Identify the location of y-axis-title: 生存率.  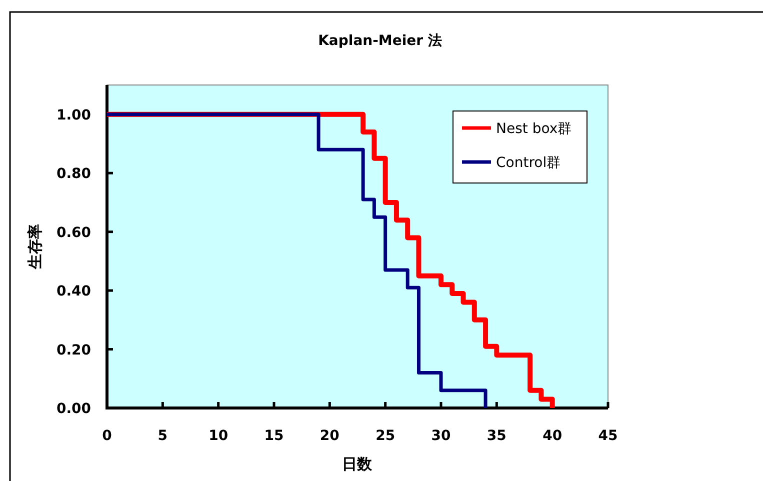
(35, 247).